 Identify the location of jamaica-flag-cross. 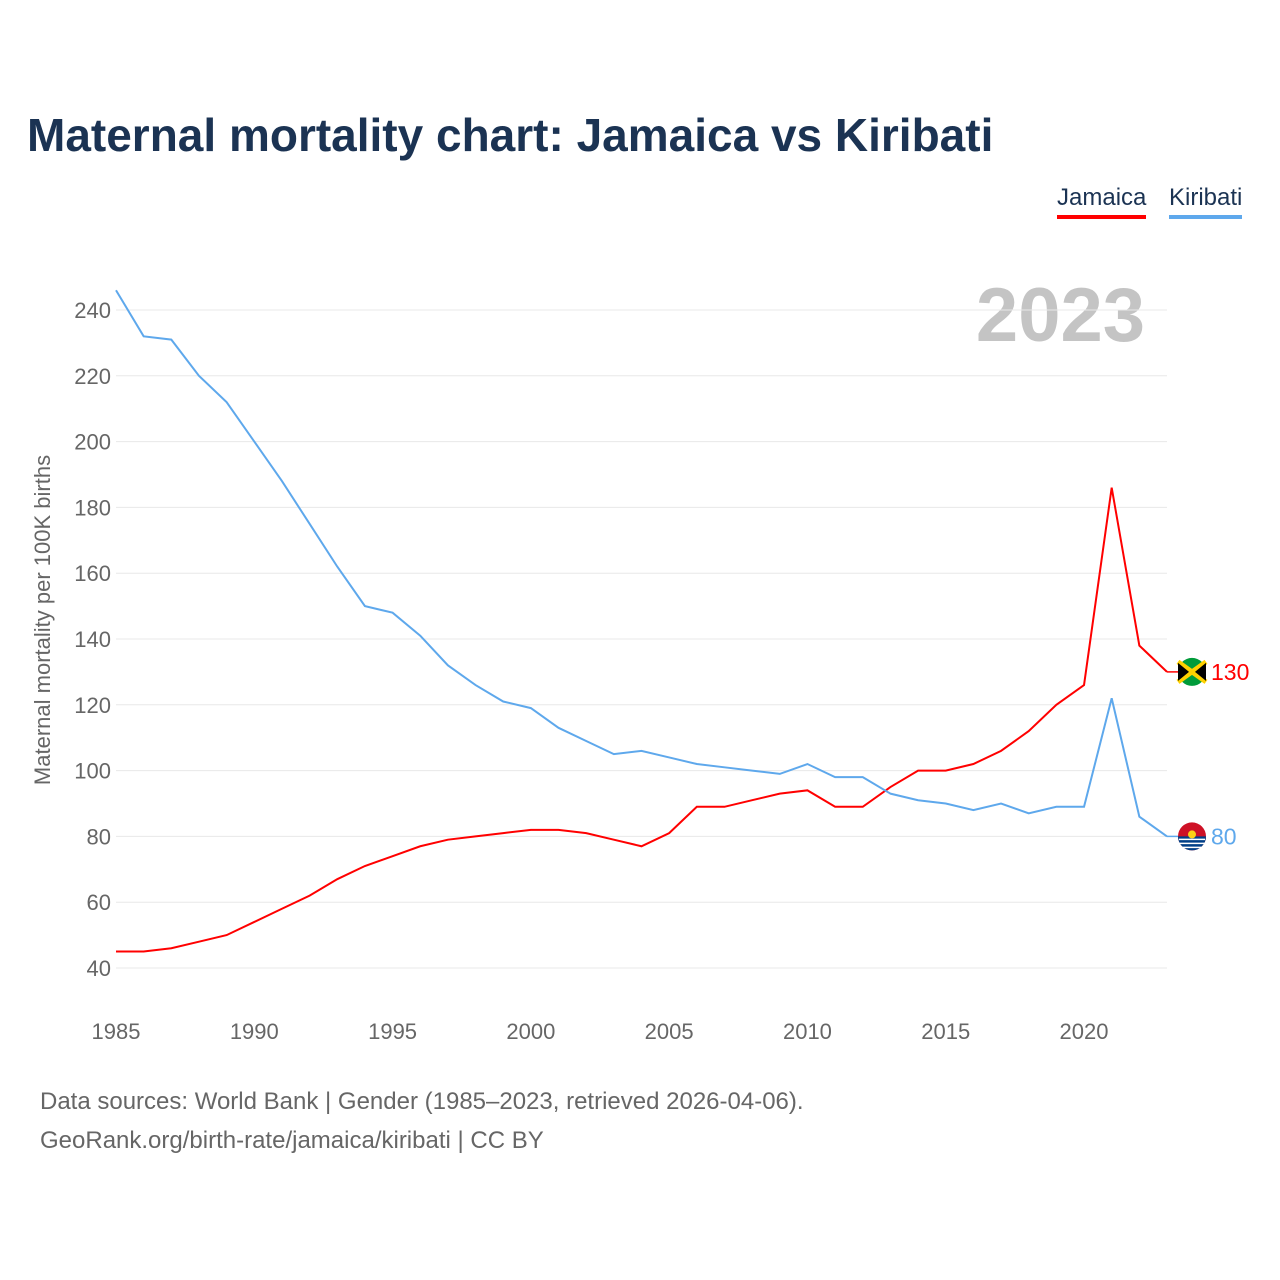
(1192, 671).